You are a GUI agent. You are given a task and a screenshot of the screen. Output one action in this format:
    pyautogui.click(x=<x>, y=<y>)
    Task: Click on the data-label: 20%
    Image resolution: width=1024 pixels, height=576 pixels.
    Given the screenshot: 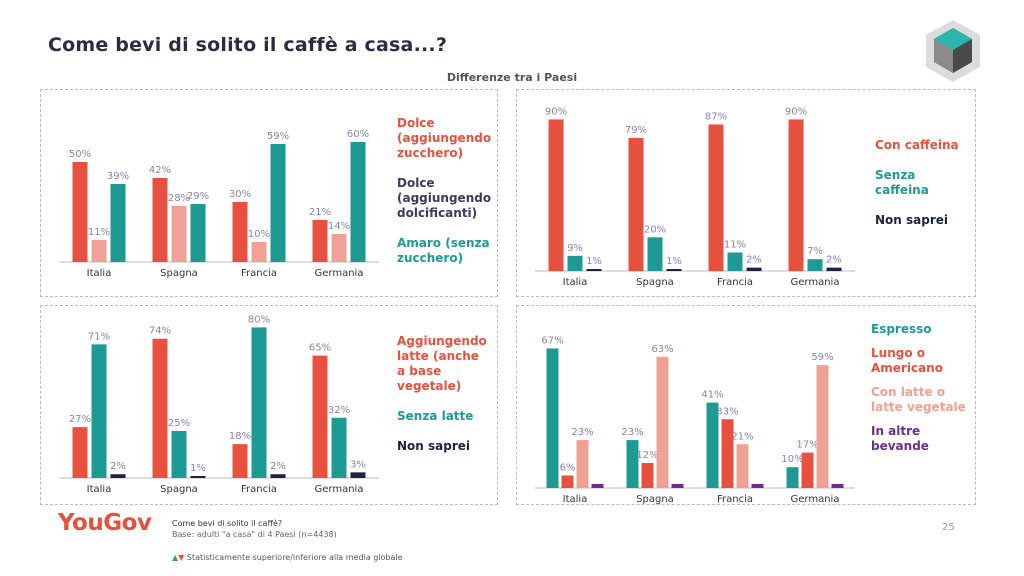 What is the action you would take?
    pyautogui.click(x=655, y=229)
    